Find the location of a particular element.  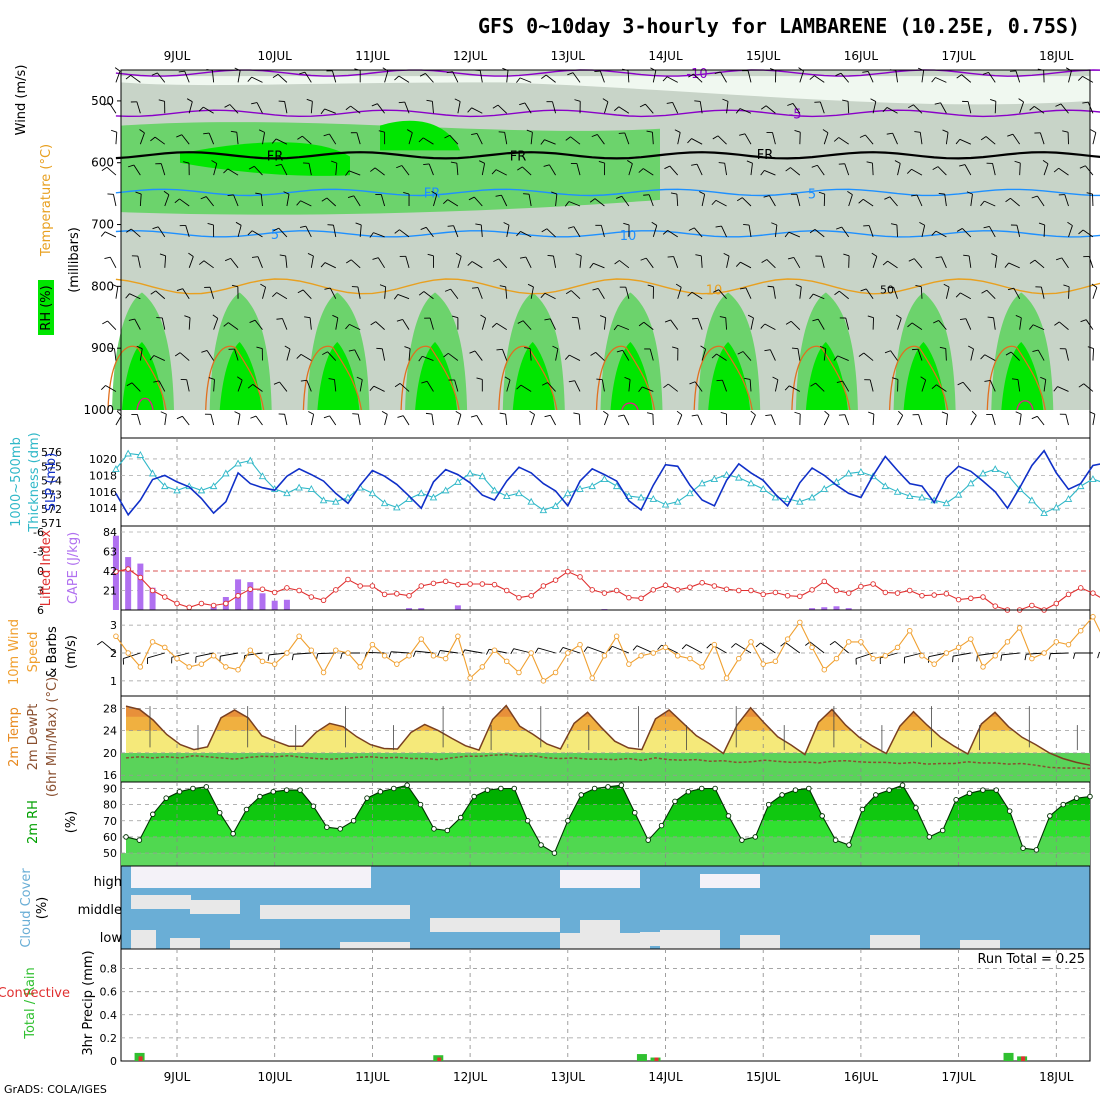

rh-lowlevel-core is located at coordinates (240, 376).